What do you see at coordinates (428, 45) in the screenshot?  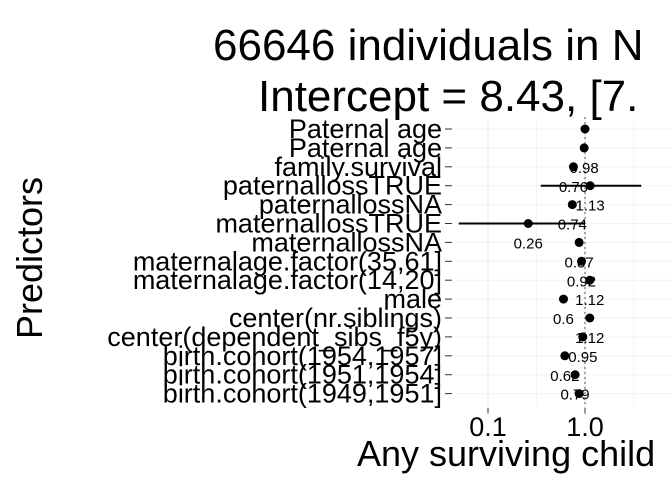 I see `chart-title-line-1: 66646 individuals in N` at bounding box center [428, 45].